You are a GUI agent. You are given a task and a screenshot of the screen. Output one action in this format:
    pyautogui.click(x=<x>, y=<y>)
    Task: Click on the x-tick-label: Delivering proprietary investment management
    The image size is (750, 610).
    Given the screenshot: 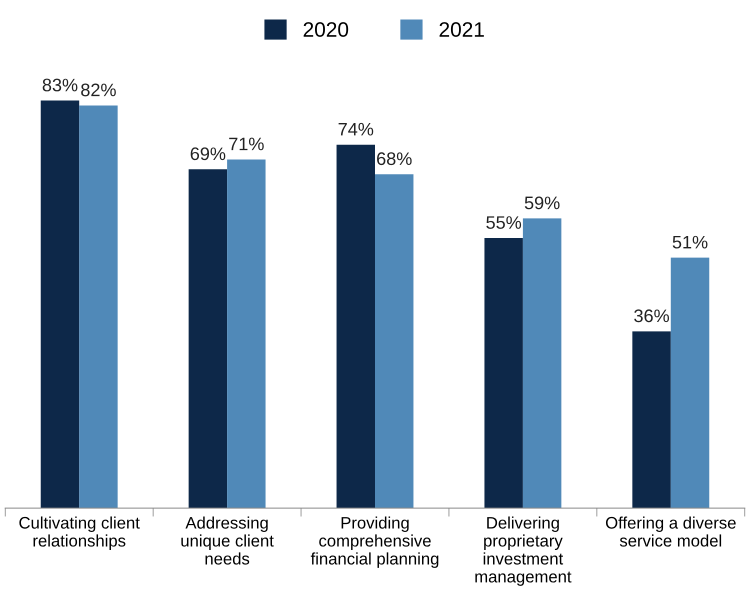 What is the action you would take?
    pyautogui.click(x=523, y=551)
    